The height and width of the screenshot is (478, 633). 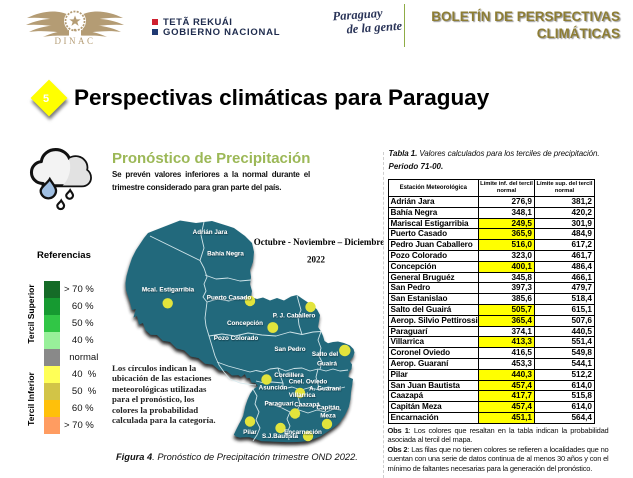 I want to click on svg-text: Encarnación, so click(x=303, y=432).